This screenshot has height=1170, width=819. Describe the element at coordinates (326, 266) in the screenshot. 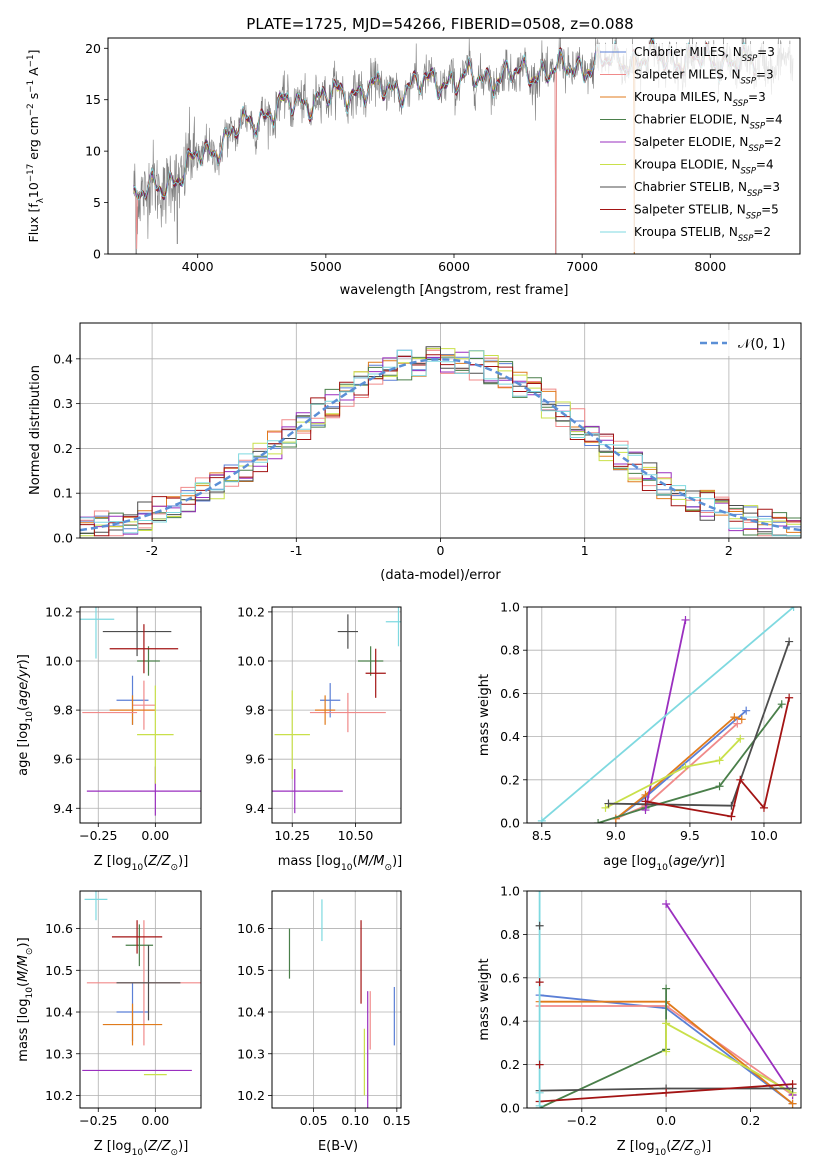

I see `x-tick-label: 5000` at that location.